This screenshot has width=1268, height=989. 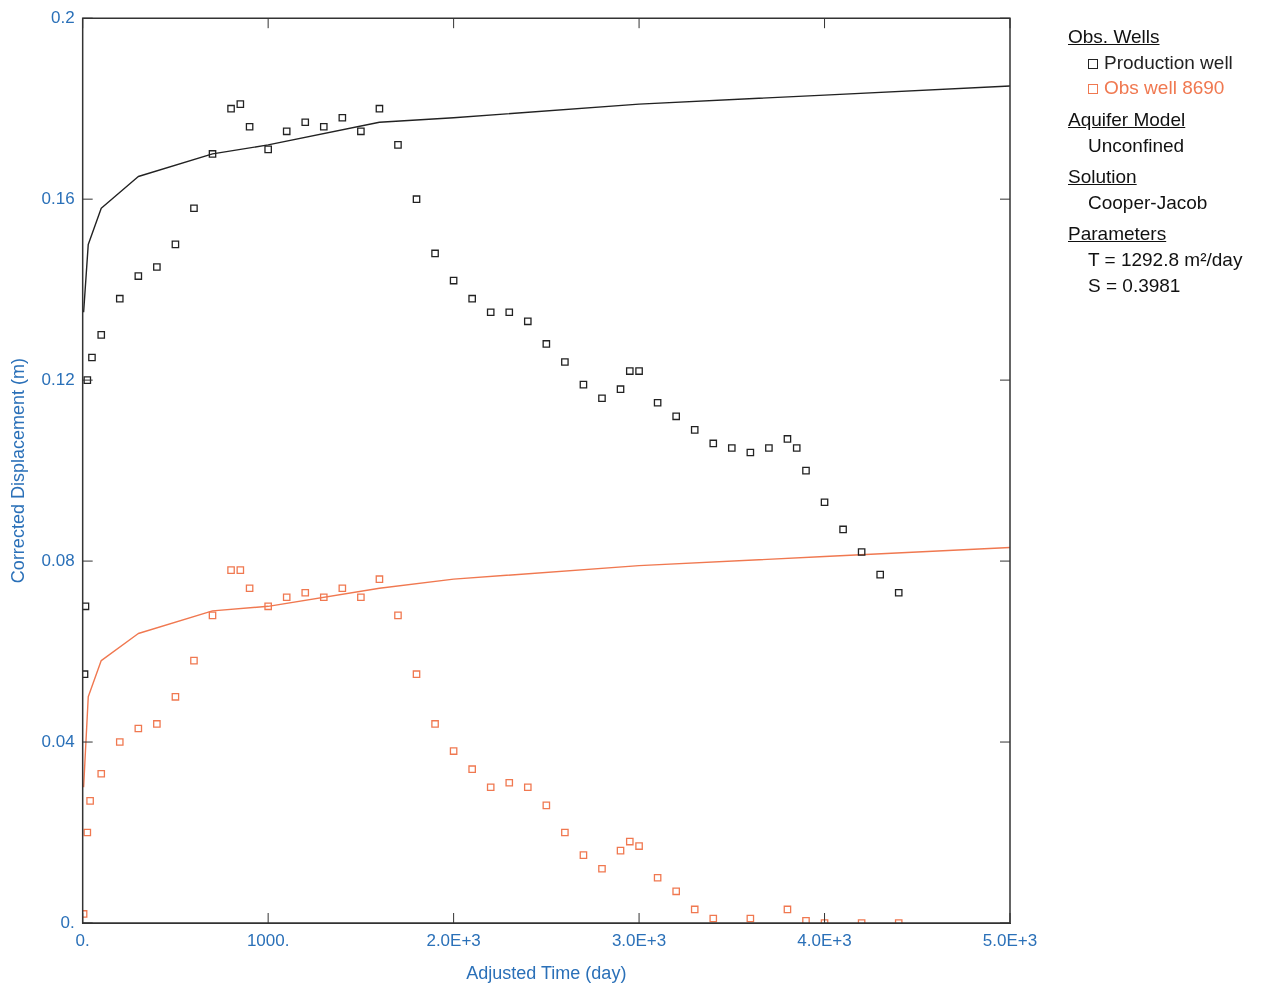 What do you see at coordinates (1103, 177) in the screenshot?
I see `text: Solution` at bounding box center [1103, 177].